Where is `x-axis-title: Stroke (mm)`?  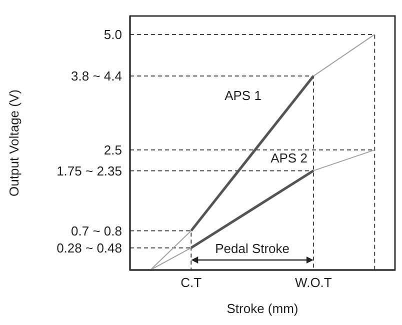
x-axis-title: Stroke (mm) is located at coordinates (262, 308).